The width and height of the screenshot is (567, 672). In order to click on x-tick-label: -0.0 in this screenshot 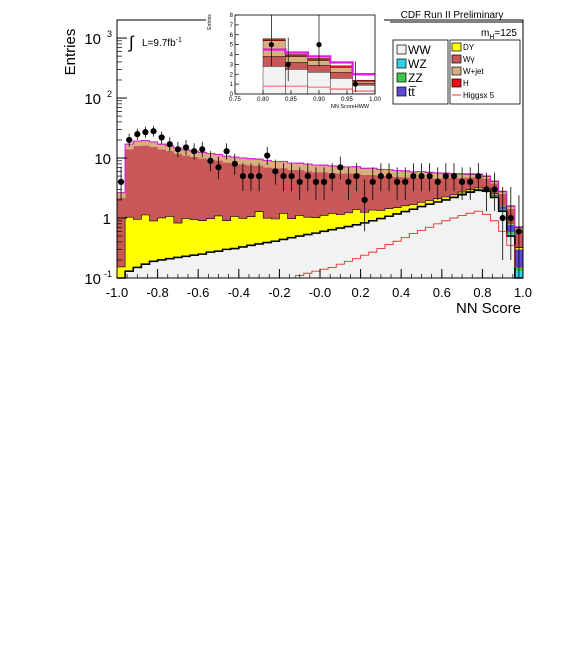, I will do `click(320, 292)`.